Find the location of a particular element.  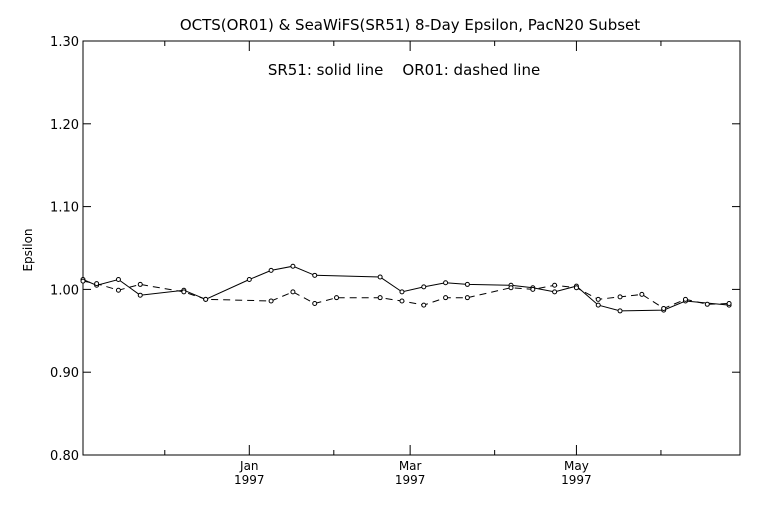

y-tick-label: 1.10 is located at coordinates (64, 208).